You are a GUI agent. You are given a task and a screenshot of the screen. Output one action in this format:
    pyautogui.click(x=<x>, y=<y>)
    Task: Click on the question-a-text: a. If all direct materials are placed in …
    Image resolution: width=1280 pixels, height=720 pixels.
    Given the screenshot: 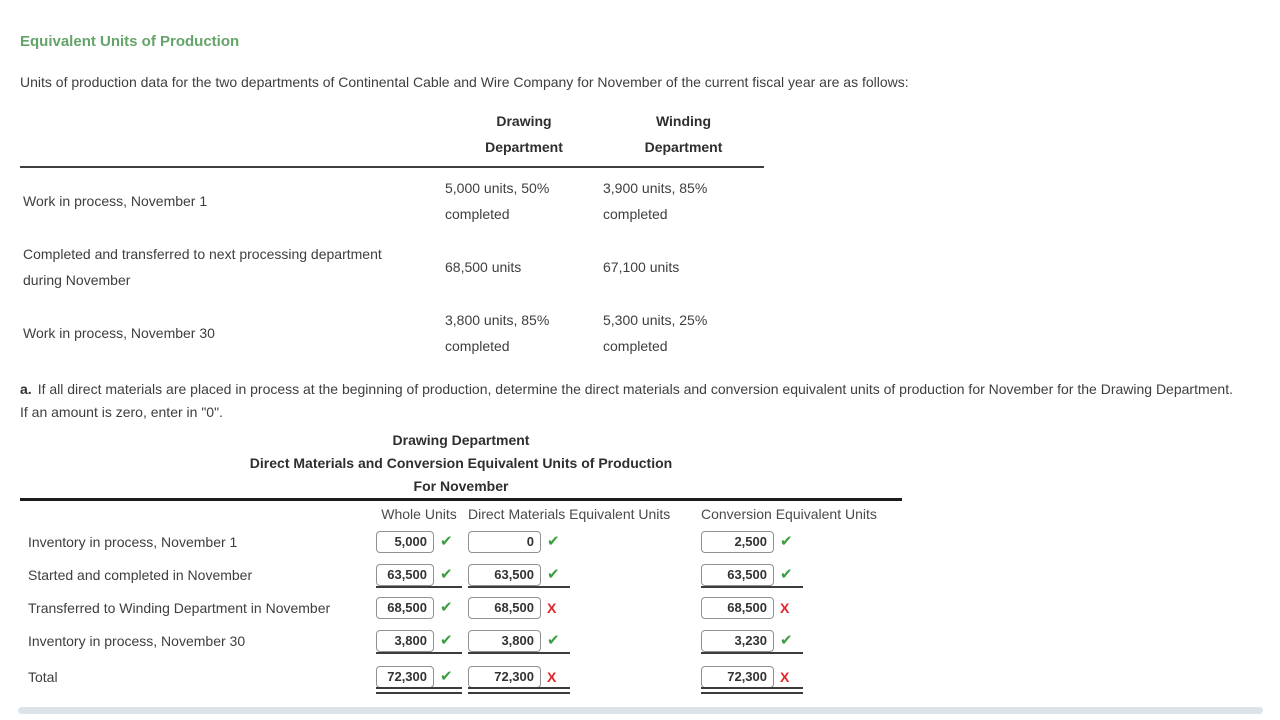 What is the action you would take?
    pyautogui.click(x=626, y=400)
    